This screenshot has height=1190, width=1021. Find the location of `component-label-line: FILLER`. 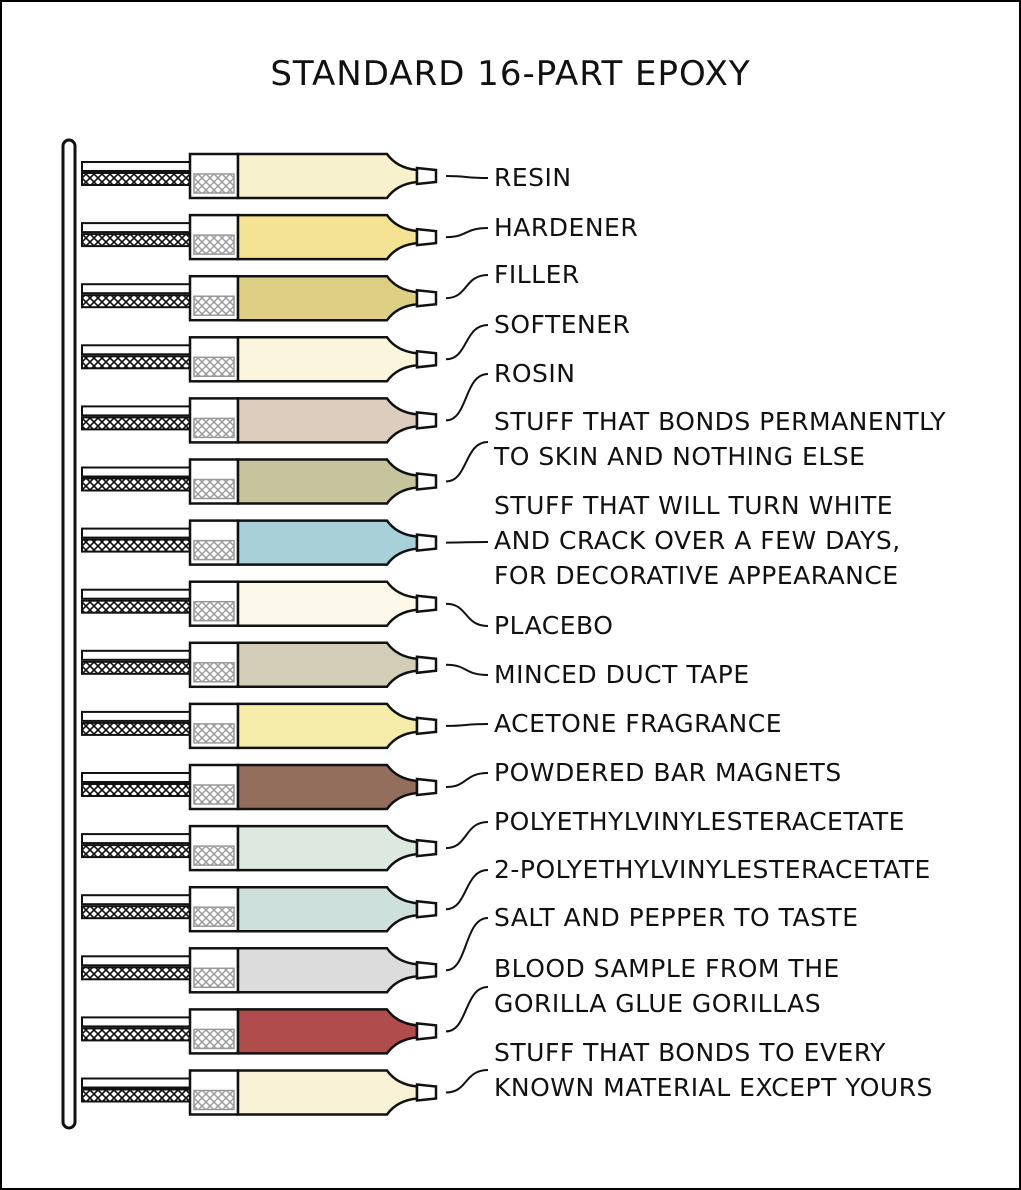

component-label-line: FILLER is located at coordinates (537, 274).